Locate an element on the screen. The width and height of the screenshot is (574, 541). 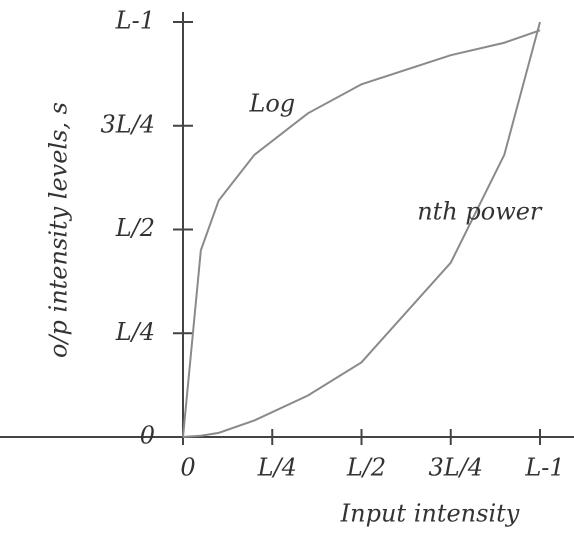
y-tick-label: L/4 is located at coordinates (135, 332).